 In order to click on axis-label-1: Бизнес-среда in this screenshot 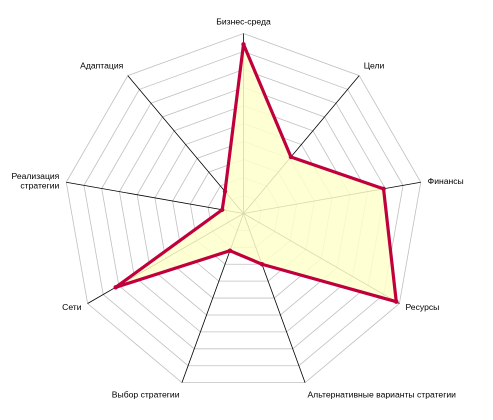, I will do `click(243, 22)`.